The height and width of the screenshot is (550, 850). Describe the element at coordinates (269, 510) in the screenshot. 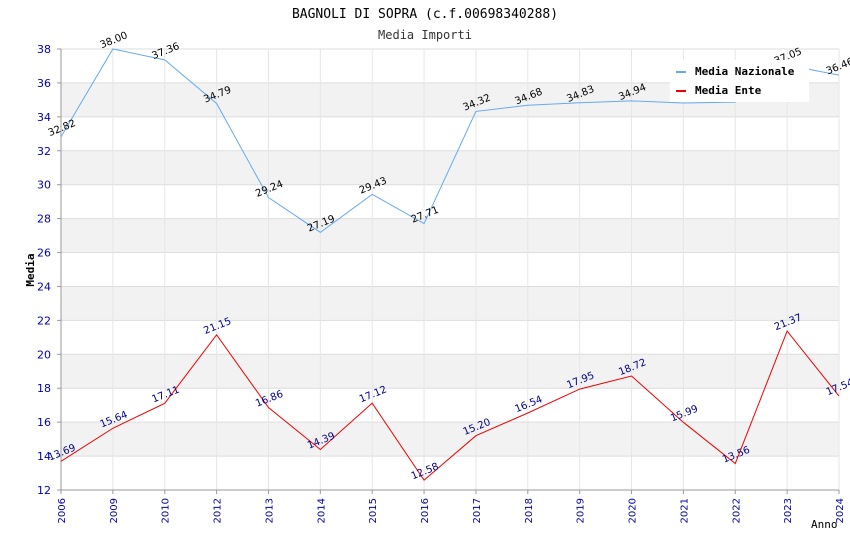

I see `x-tick-label: 2013` at that location.